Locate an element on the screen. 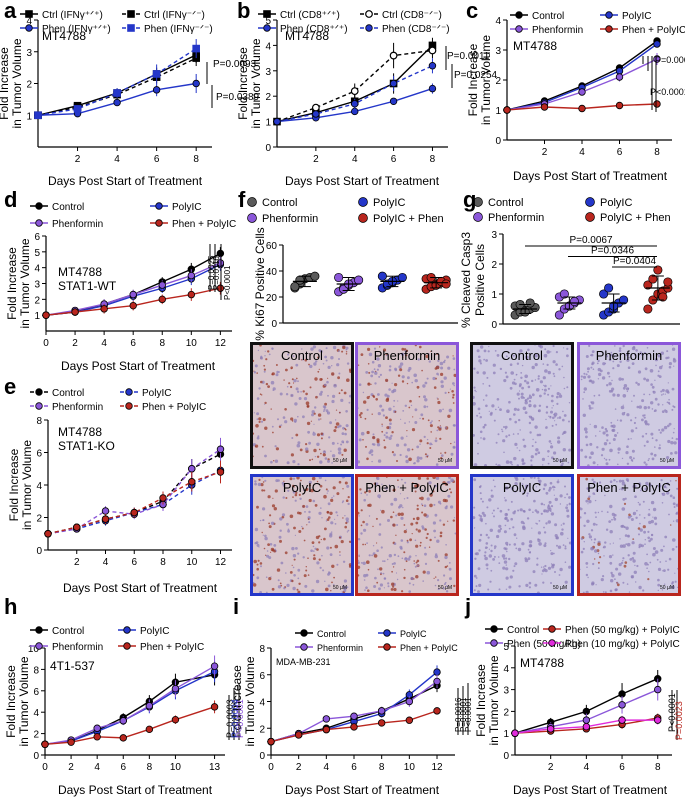 This screenshot has height=804, width=685. x-tick-label: 8 is located at coordinates (657, 152).